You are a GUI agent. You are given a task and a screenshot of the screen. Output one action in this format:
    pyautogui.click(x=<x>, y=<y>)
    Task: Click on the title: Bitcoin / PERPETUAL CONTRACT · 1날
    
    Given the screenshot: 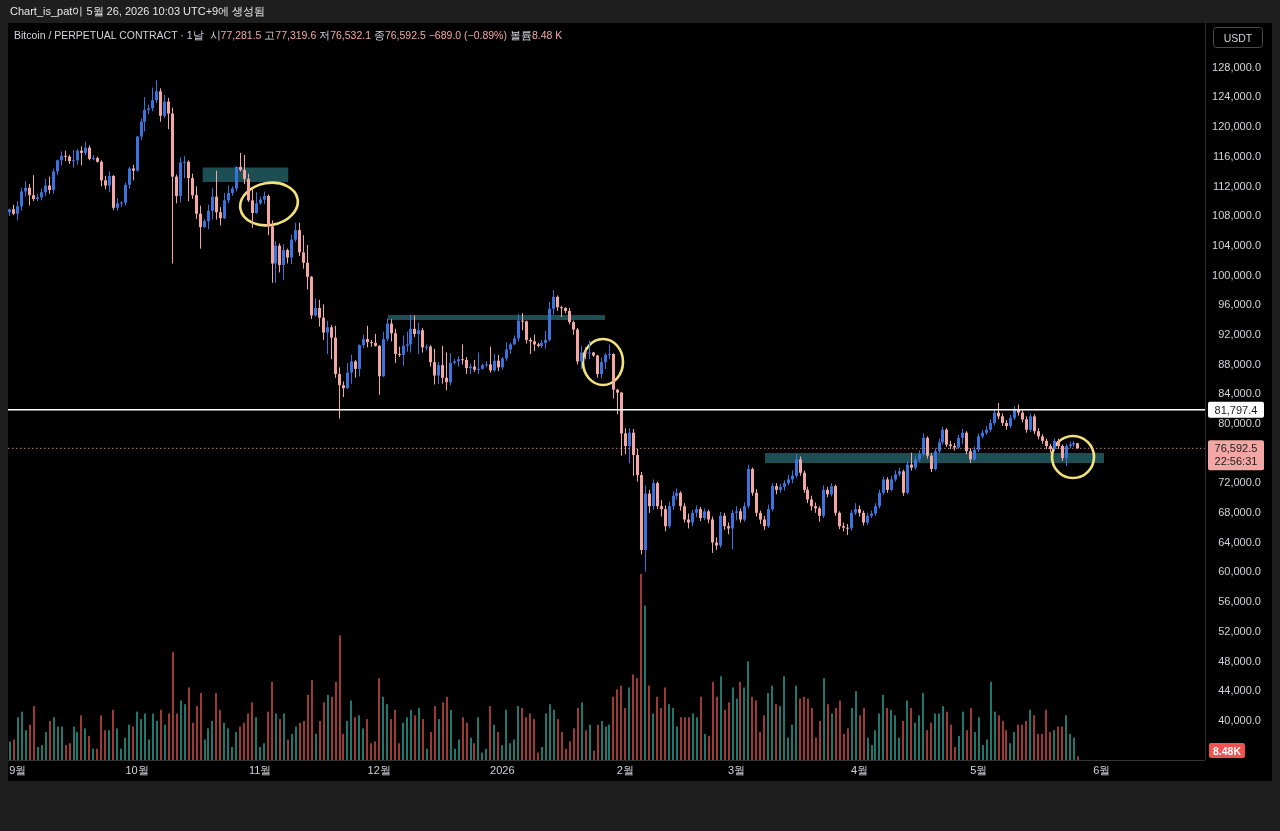 What is the action you would take?
    pyautogui.click(x=109, y=35)
    